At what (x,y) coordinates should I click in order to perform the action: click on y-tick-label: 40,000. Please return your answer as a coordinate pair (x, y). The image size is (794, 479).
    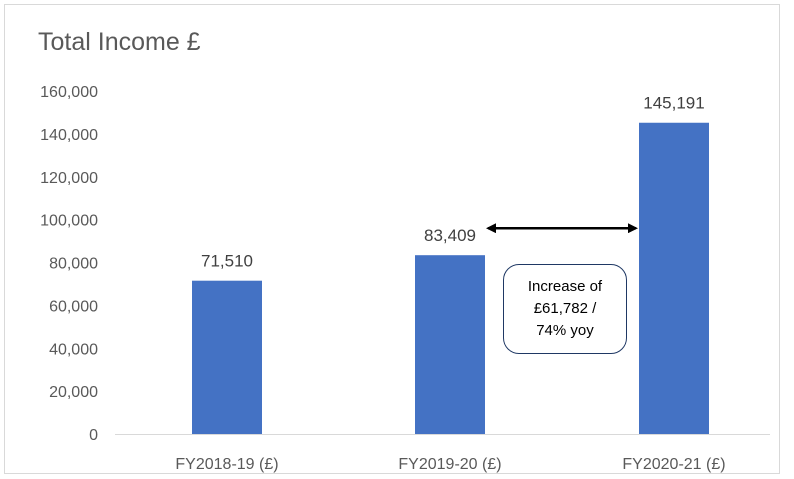
    Looking at the image, I should click on (73, 349).